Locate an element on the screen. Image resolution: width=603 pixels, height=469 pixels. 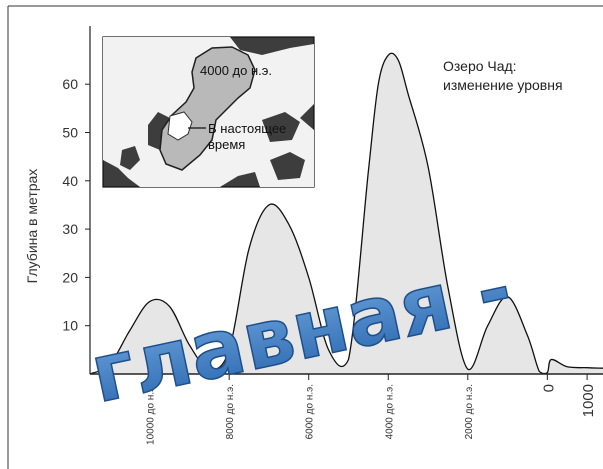
inset-map-label-ancient: 4000 до н.э. is located at coordinates (236, 70).